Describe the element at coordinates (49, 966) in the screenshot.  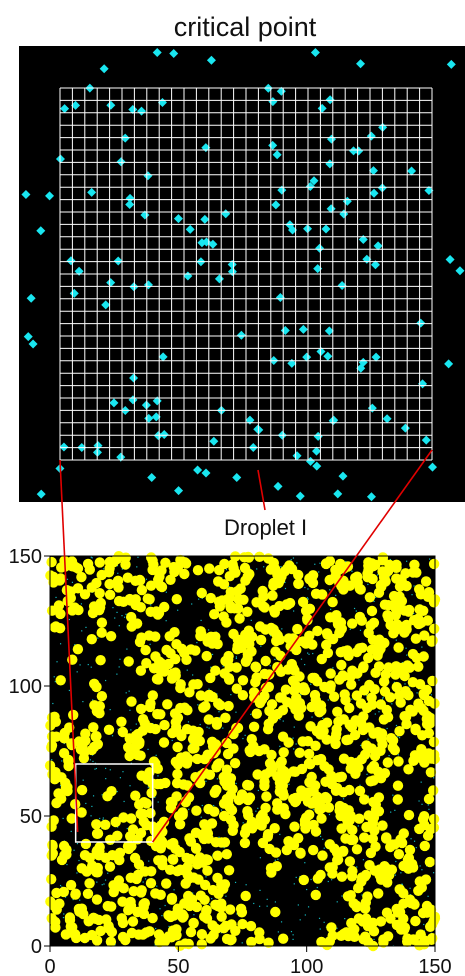
I see `x-tick-label: 0` at that location.